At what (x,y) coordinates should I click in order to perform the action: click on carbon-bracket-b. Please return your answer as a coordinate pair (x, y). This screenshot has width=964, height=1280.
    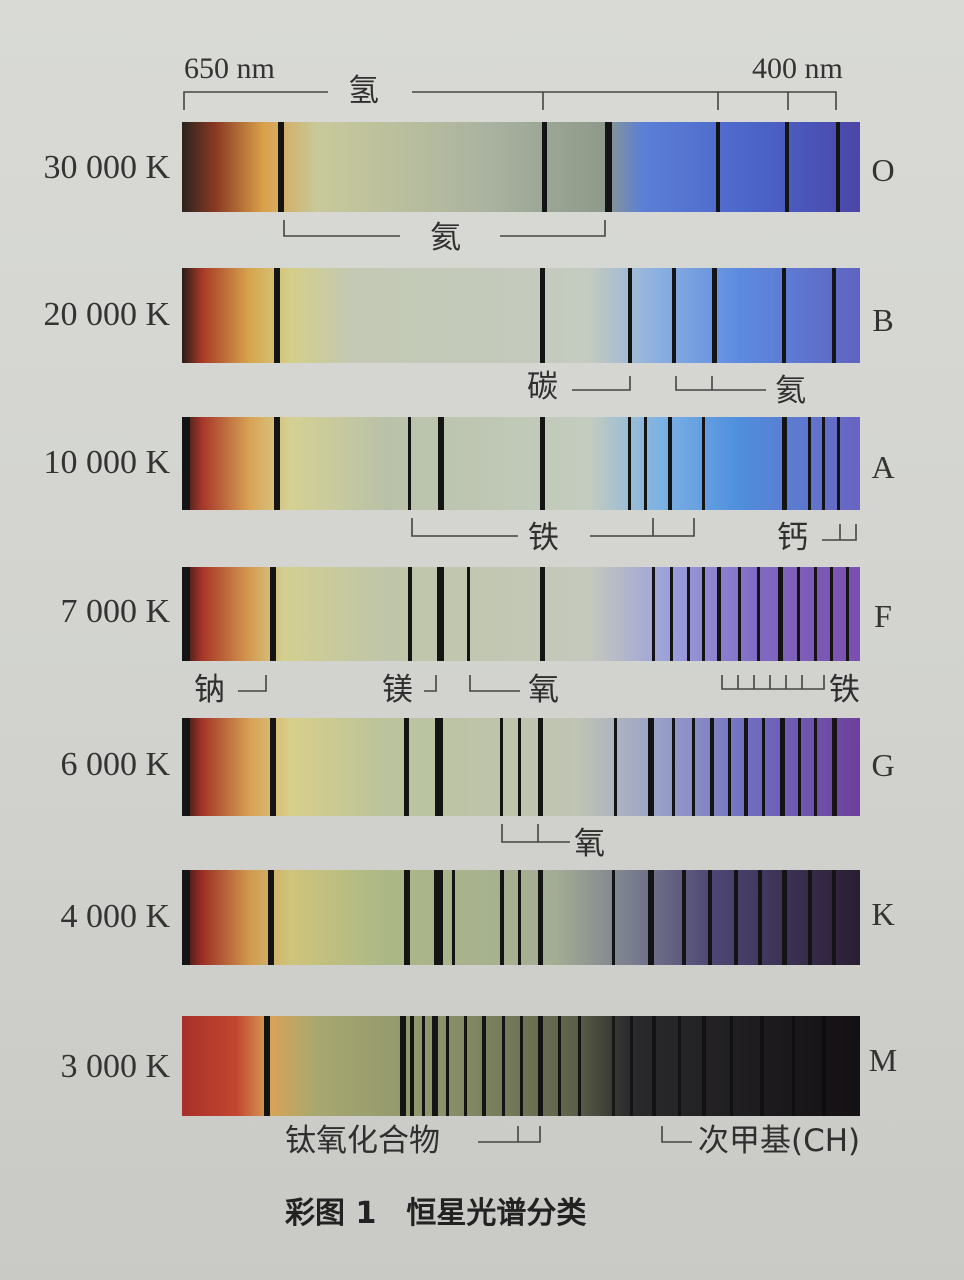
    Looking at the image, I should click on (601, 383).